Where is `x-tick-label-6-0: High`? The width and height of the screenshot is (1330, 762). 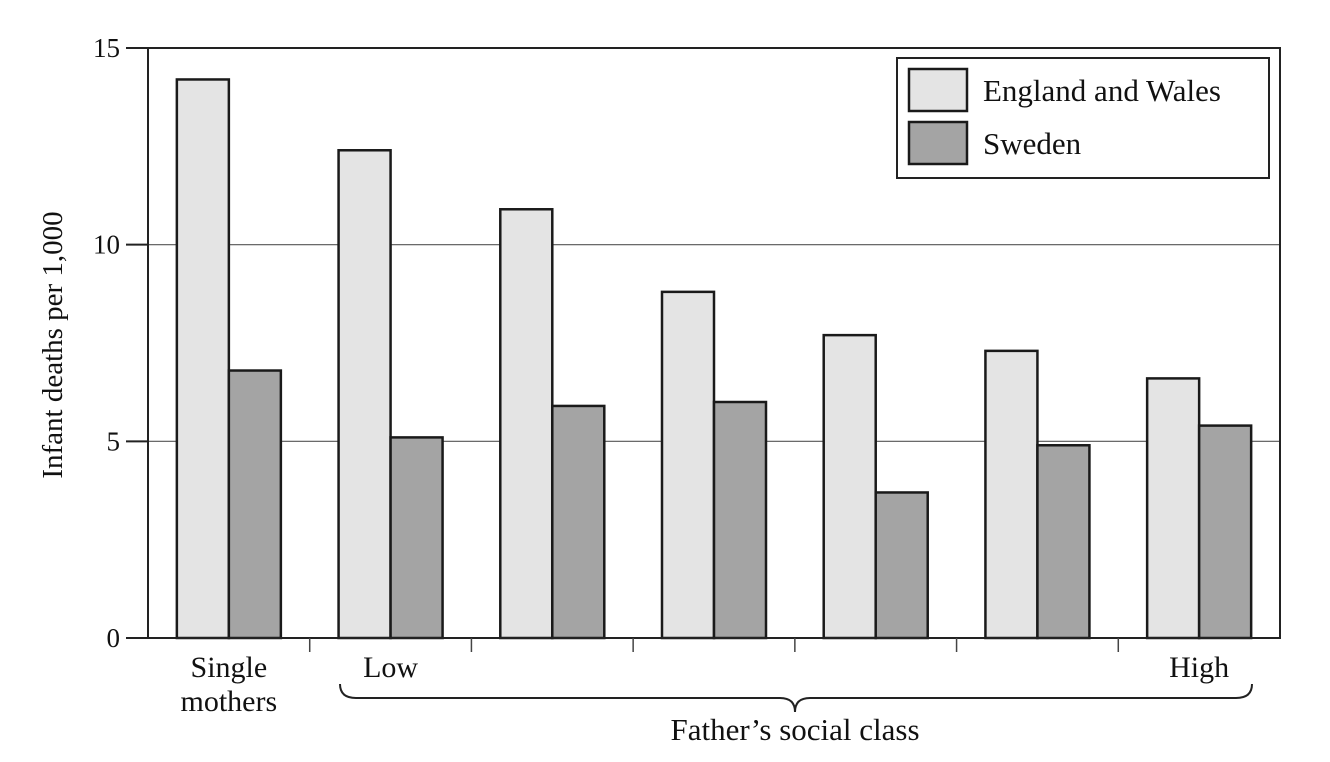 x-tick-label-6-0: High is located at coordinates (1199, 667).